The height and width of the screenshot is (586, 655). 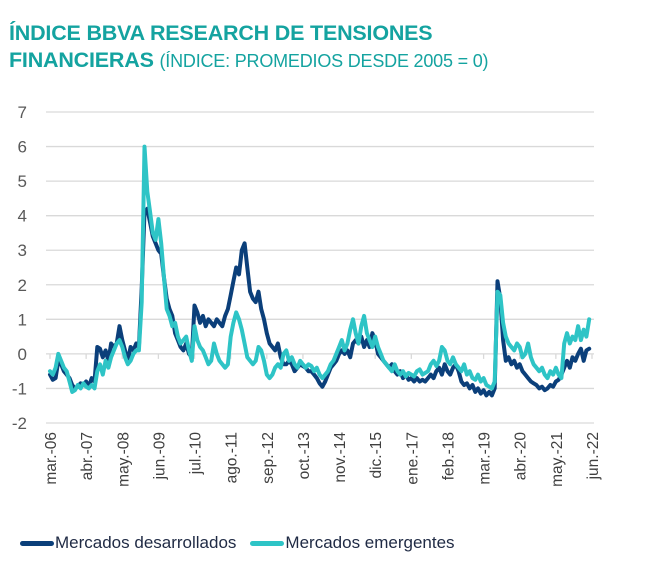 I want to click on x-tick-label: feb.-18, so click(x=448, y=456).